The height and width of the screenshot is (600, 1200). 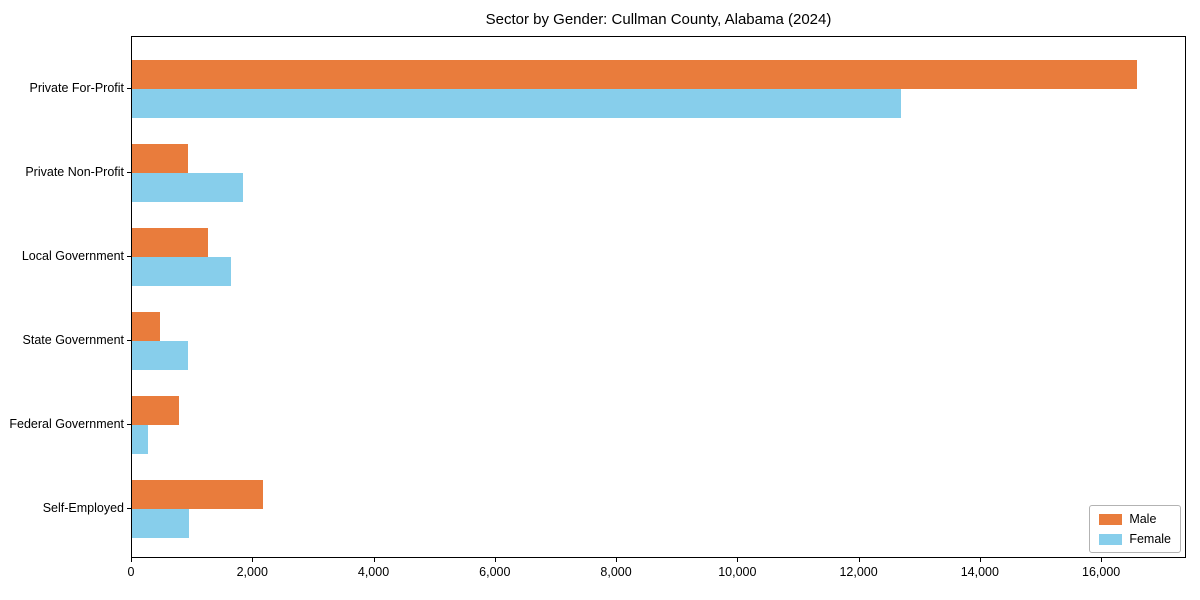 What do you see at coordinates (737, 572) in the screenshot?
I see `x-tick-label: 10,000` at bounding box center [737, 572].